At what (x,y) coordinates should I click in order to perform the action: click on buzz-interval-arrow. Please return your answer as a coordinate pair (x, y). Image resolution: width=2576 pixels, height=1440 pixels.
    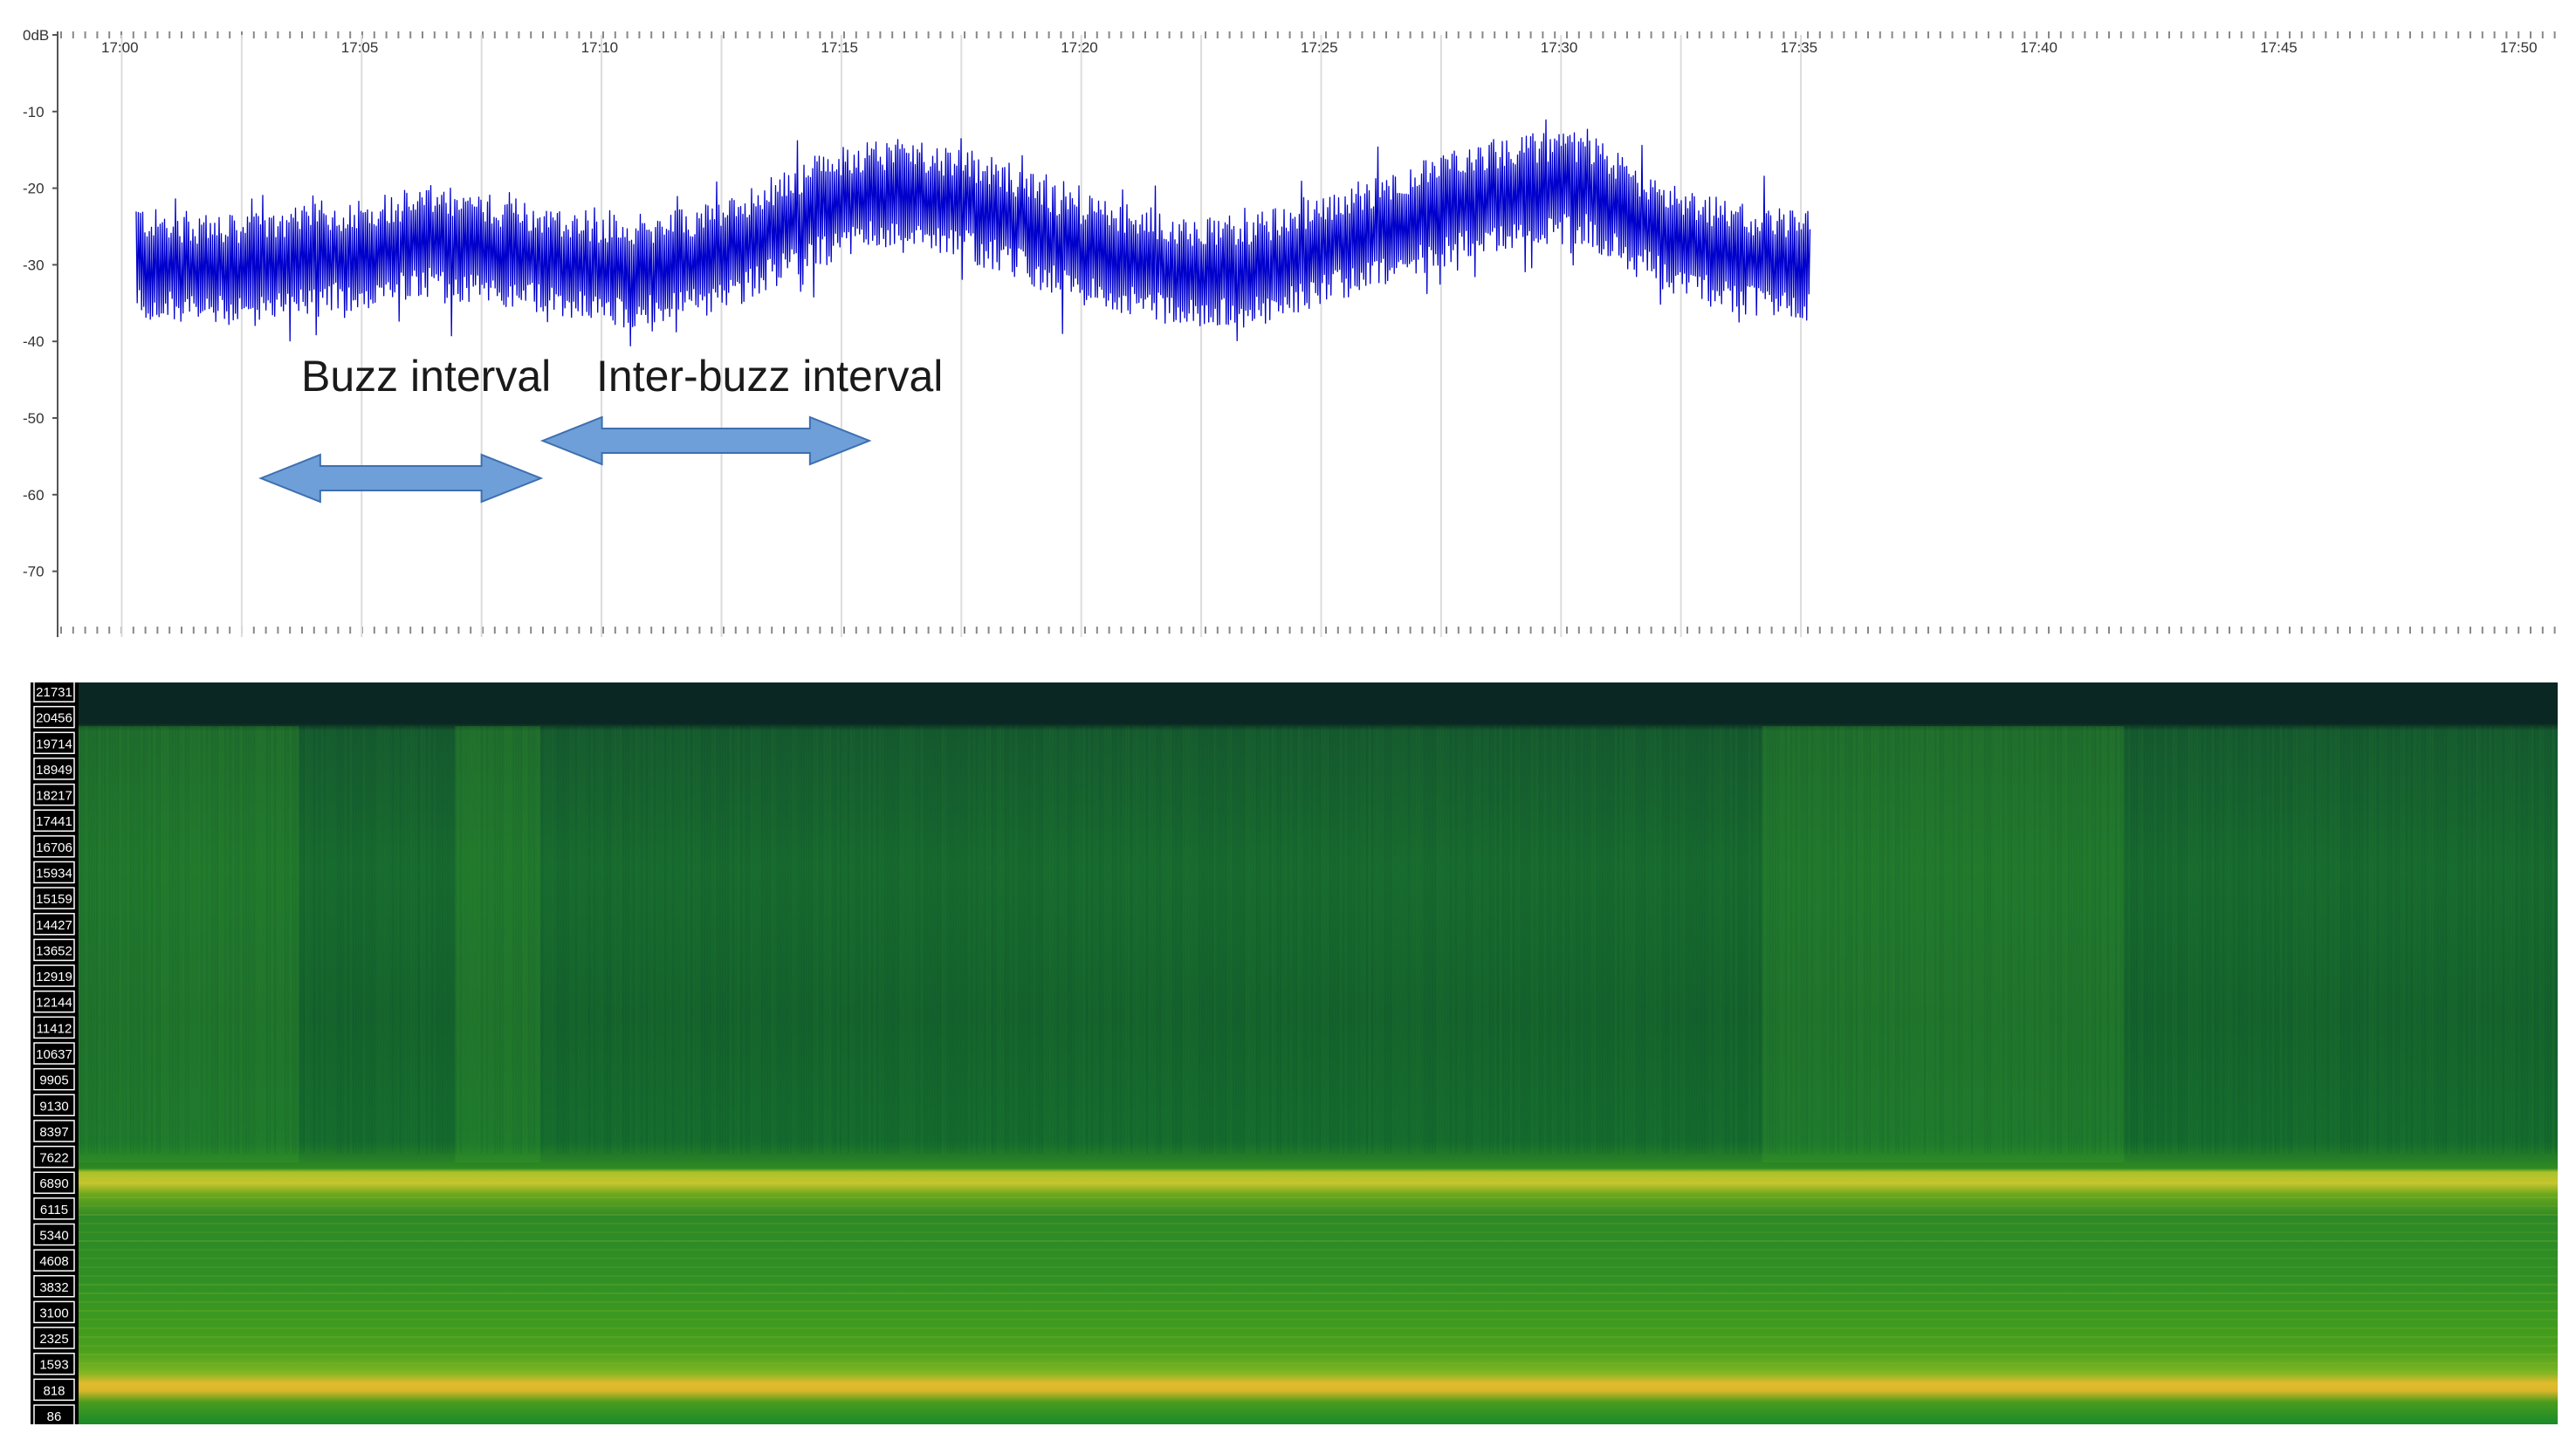
    Looking at the image, I should click on (401, 478).